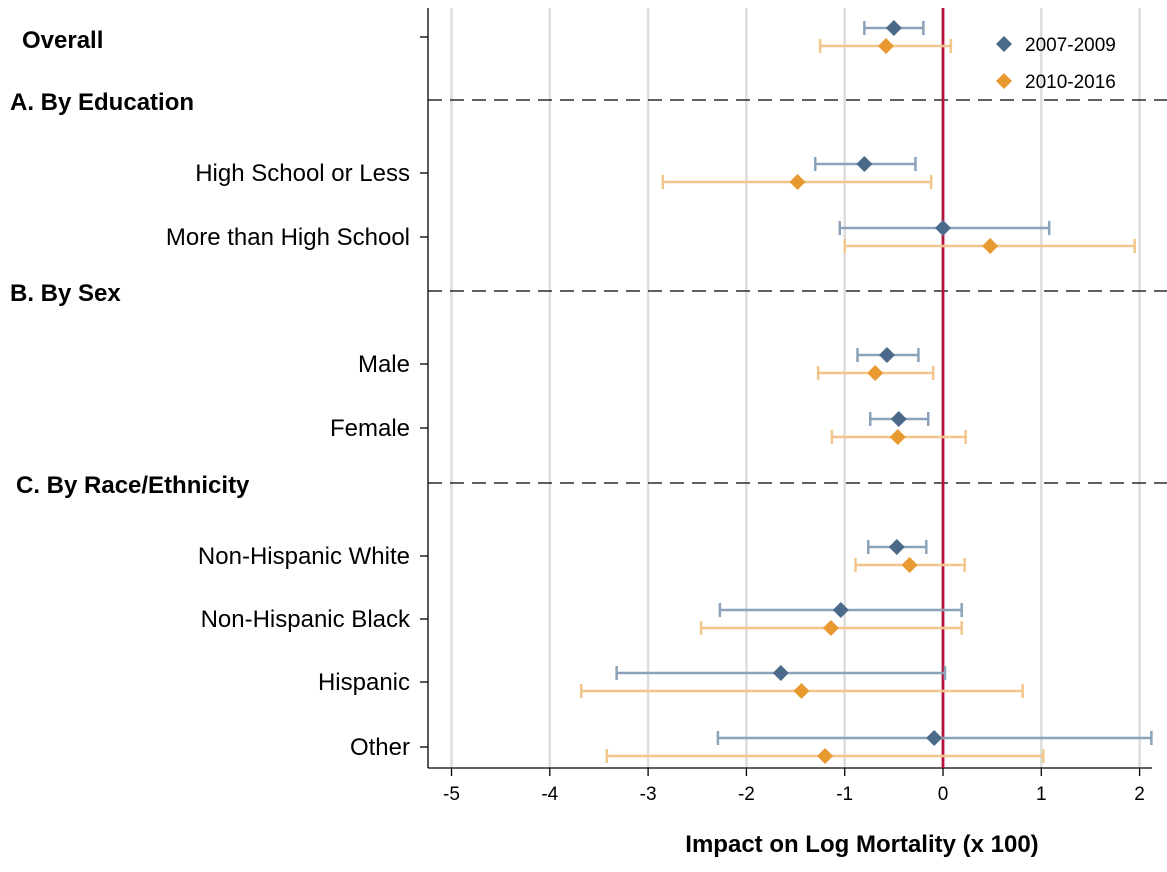 The height and width of the screenshot is (872, 1167). I want to click on section-title-2: B. By Sex, so click(65, 293).